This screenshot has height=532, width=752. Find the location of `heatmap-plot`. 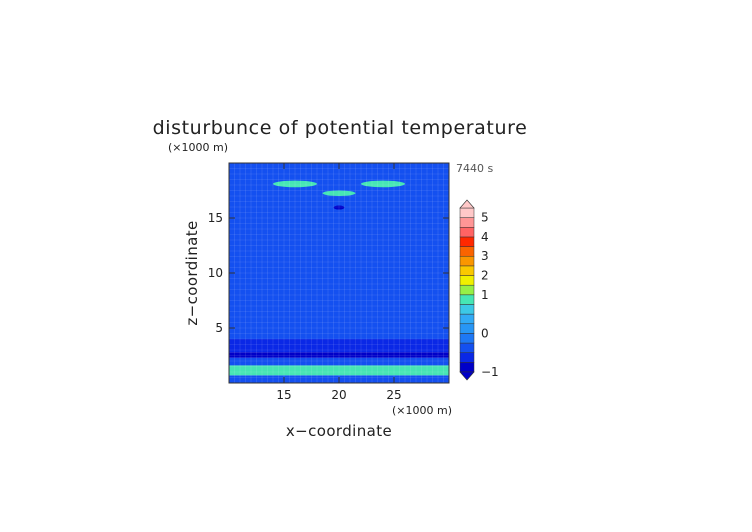

heatmap-plot is located at coordinates (339, 273).